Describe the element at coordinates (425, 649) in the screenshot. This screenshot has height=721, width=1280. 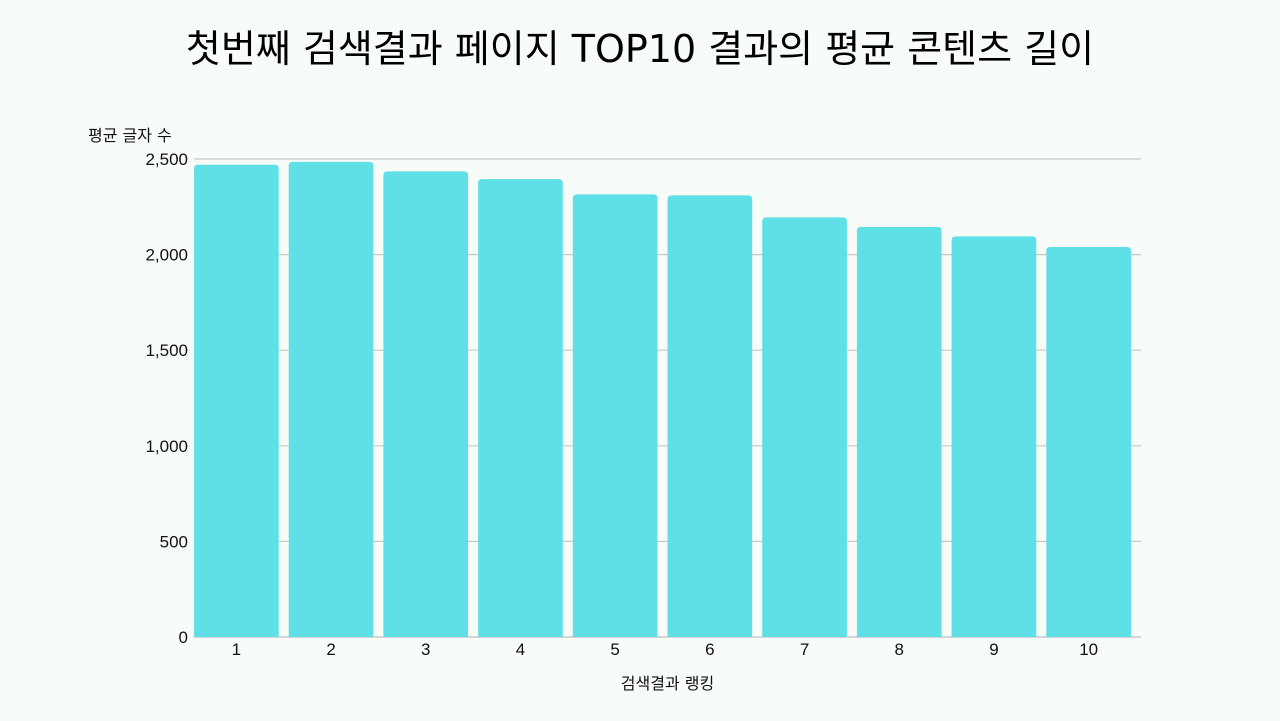
I see `x-tick-label: 3` at that location.